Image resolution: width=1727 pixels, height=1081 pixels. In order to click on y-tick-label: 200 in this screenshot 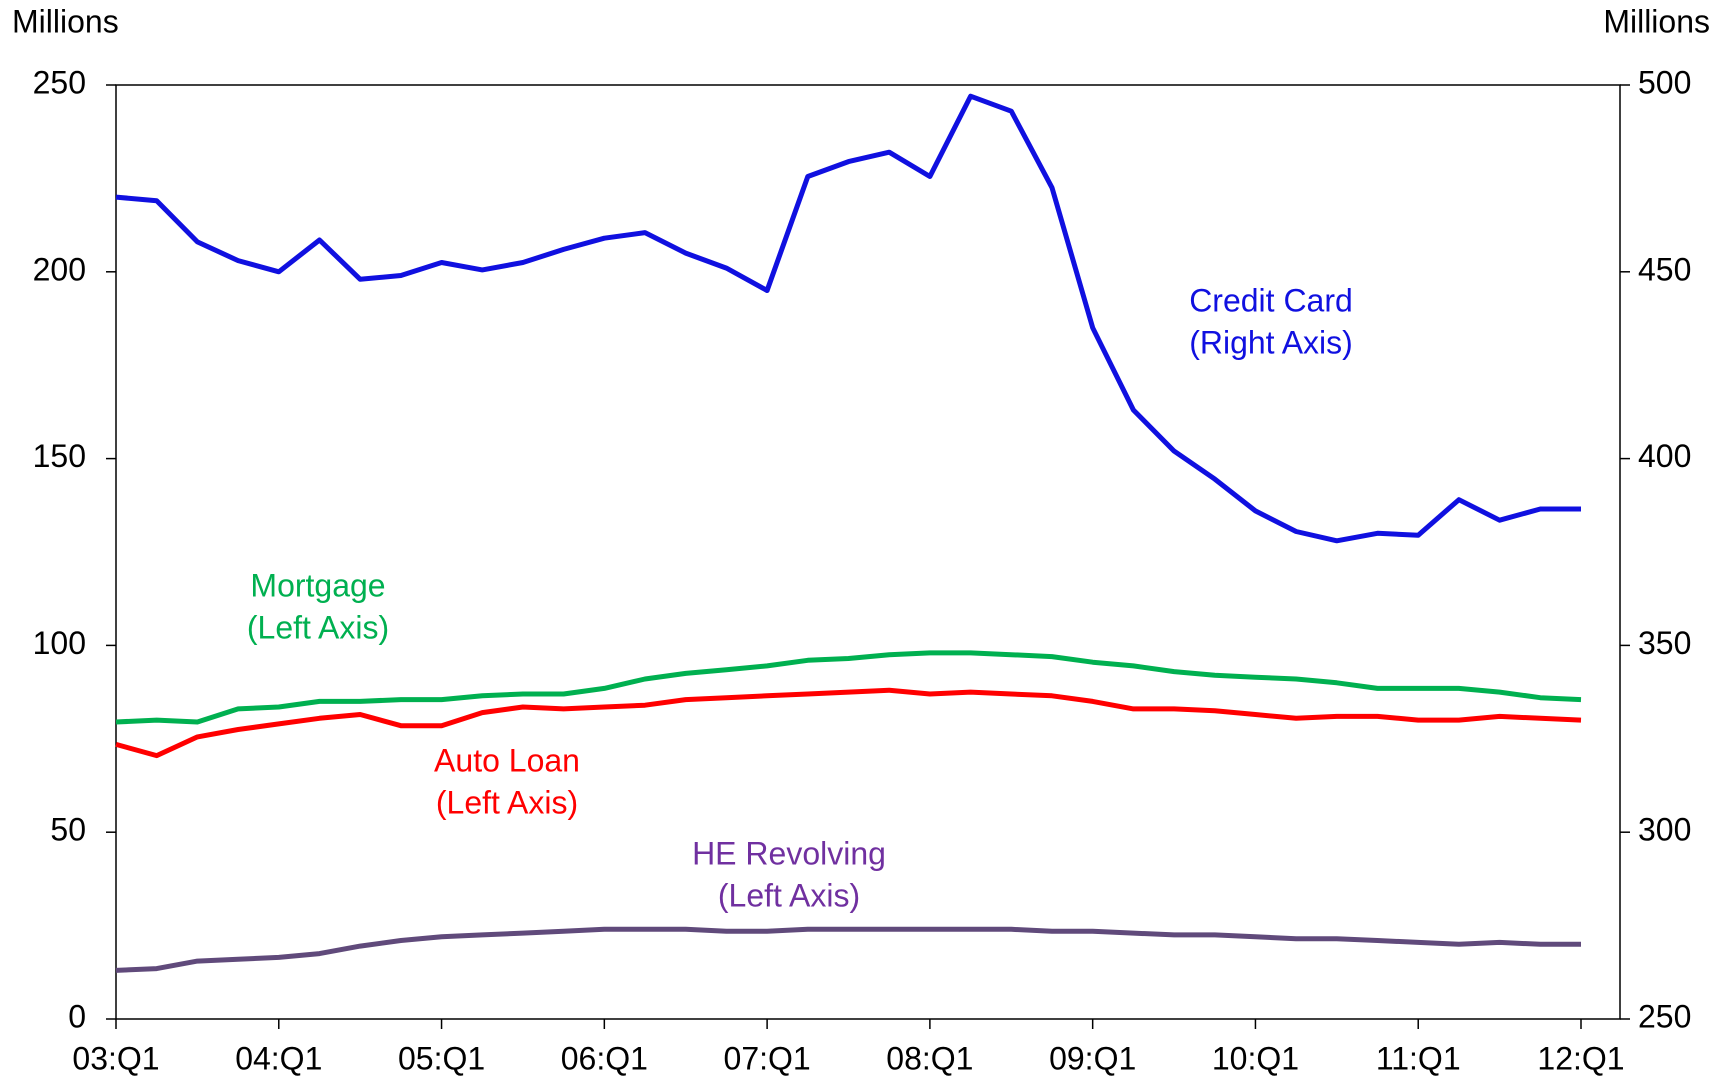, I will do `click(59, 269)`.